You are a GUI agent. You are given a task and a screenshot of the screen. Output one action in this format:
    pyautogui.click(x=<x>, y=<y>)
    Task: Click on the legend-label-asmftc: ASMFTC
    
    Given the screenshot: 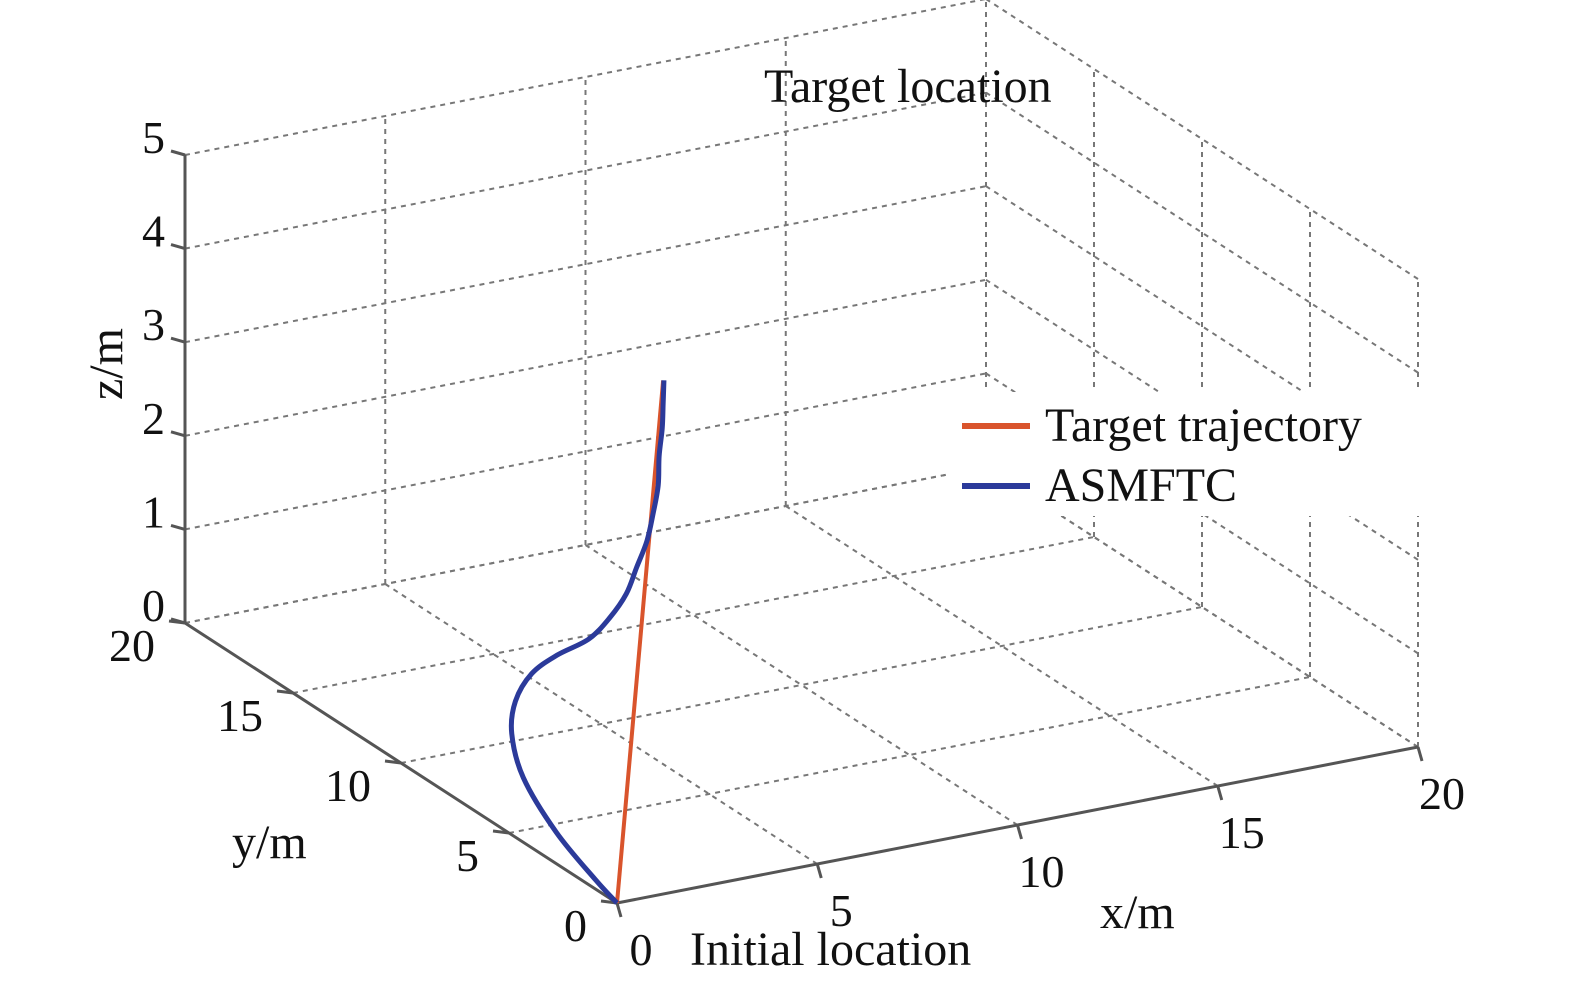 What is the action you would take?
    pyautogui.click(x=1141, y=485)
    